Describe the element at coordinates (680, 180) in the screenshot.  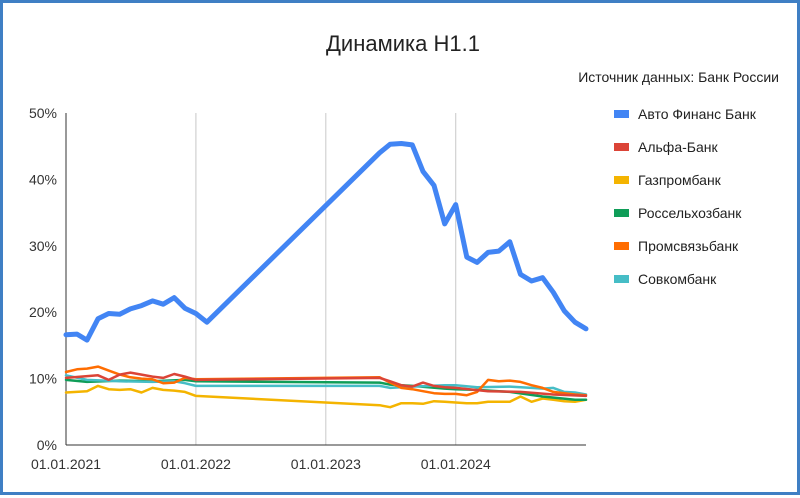
I see `legend-label: Газпромбанк` at that location.